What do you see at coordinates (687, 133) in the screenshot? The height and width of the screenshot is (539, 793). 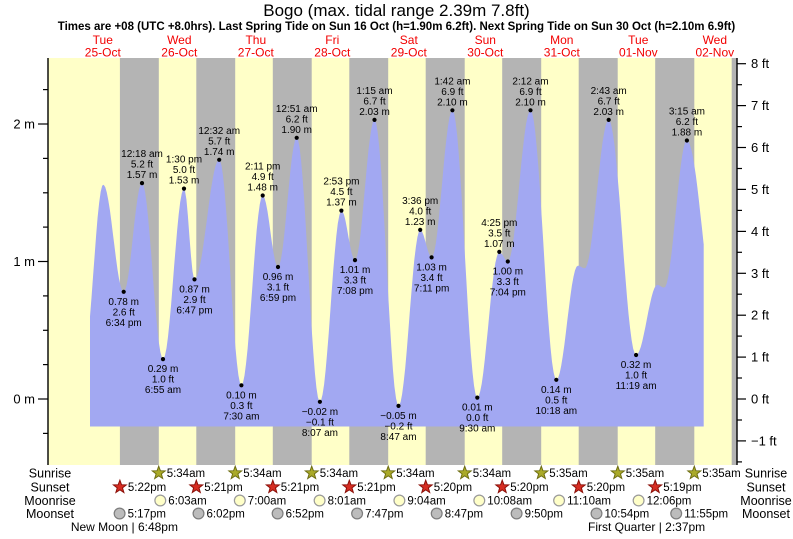 I see `tide-annotation-line: 1.88 m` at bounding box center [687, 133].